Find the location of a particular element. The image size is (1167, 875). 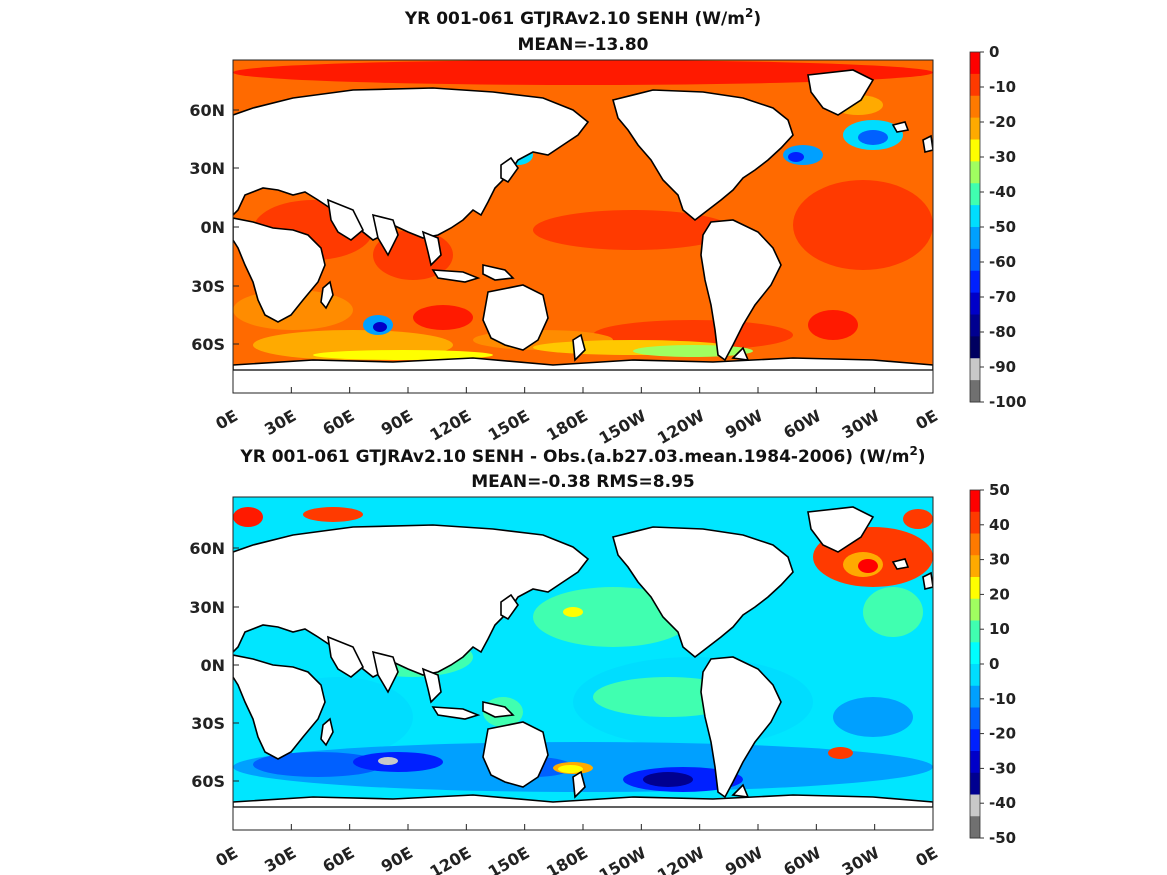

lat-tick-label: 30S is located at coordinates (208, 723).